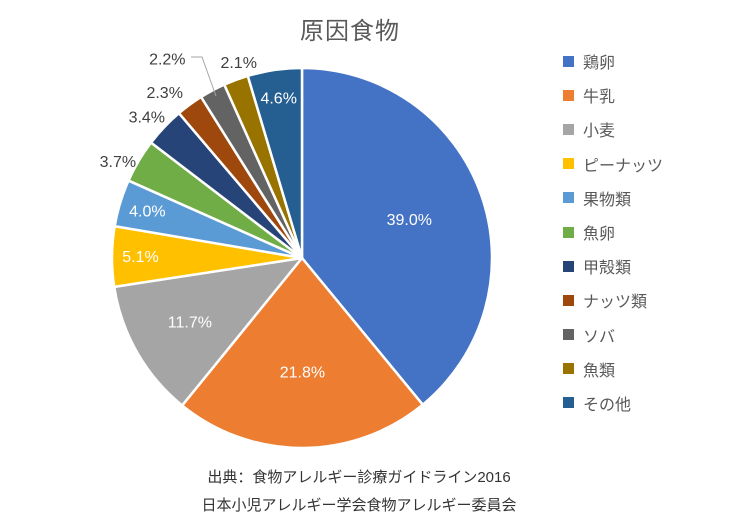  I want to click on data-label-4: 4.0%, so click(147, 212).